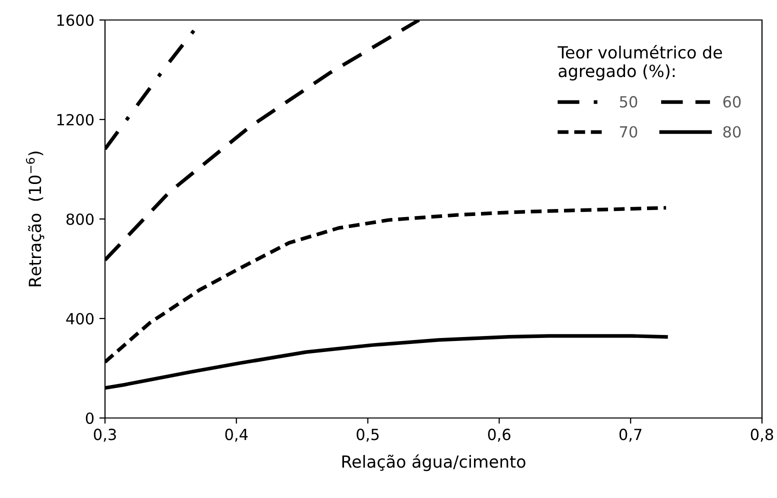  What do you see at coordinates (629, 102) in the screenshot?
I see `legend-label: 50` at bounding box center [629, 102].